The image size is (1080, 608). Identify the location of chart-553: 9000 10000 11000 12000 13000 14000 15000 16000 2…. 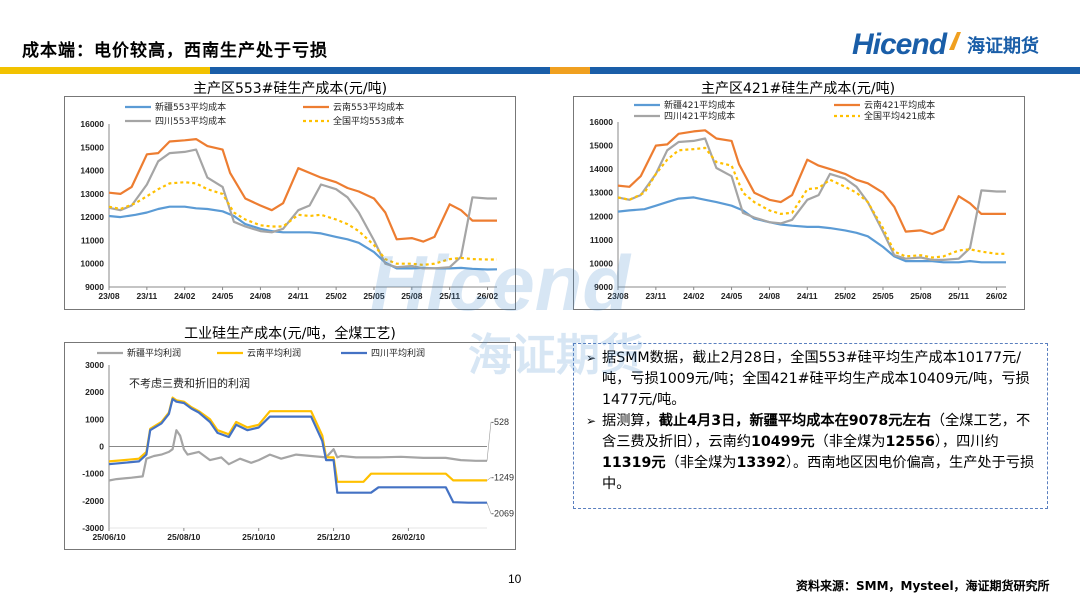
(289, 201).